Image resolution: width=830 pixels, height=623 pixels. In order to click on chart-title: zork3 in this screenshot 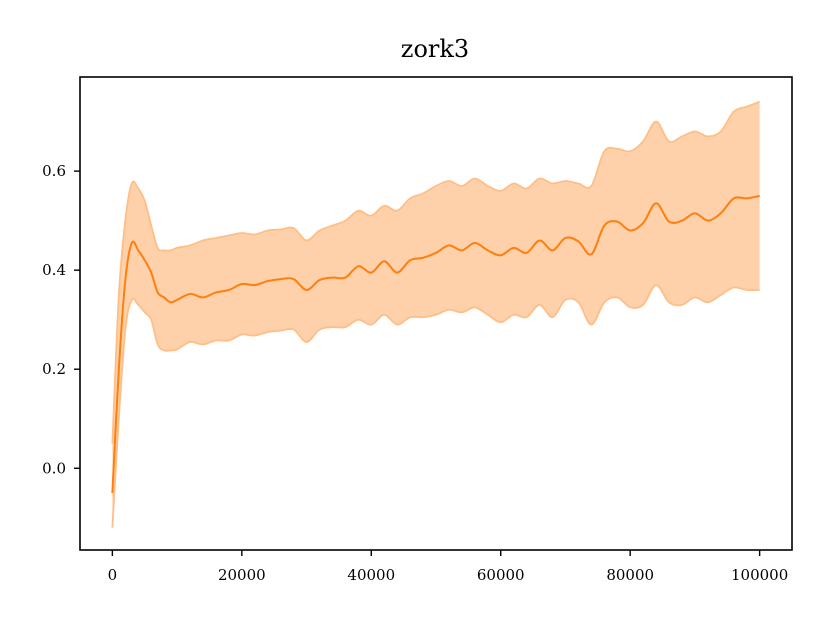, I will do `click(435, 49)`.